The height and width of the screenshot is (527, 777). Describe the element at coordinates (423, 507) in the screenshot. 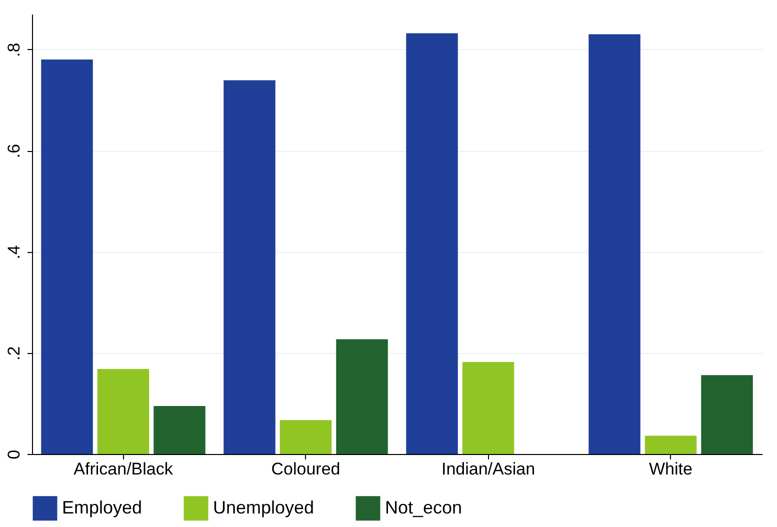

I see `legend-label: Not_econ` at that location.